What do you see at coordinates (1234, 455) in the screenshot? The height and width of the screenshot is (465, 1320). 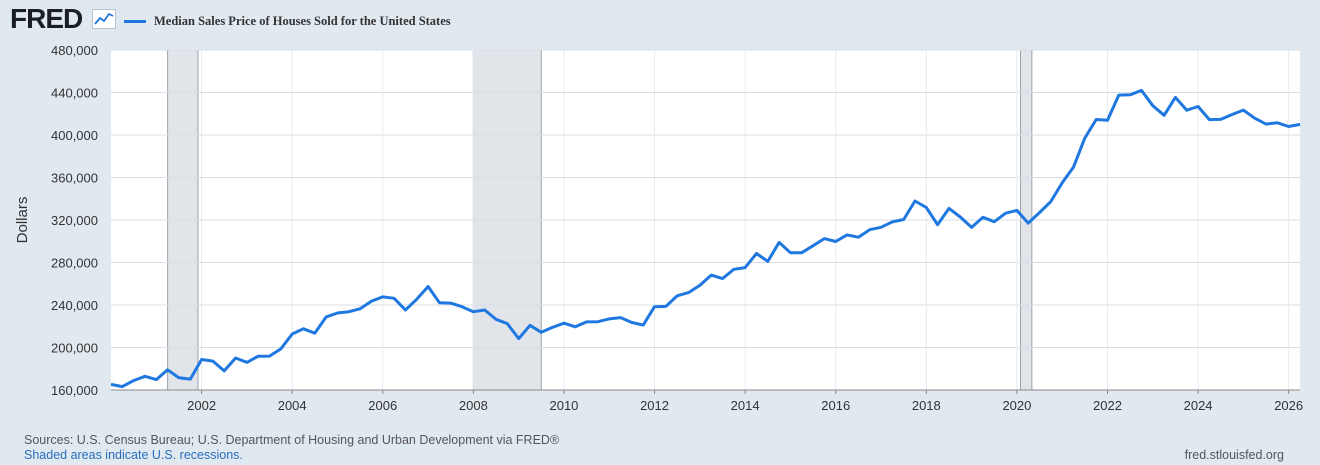 I see `fred-url: fred.stlouisfed.org` at bounding box center [1234, 455].